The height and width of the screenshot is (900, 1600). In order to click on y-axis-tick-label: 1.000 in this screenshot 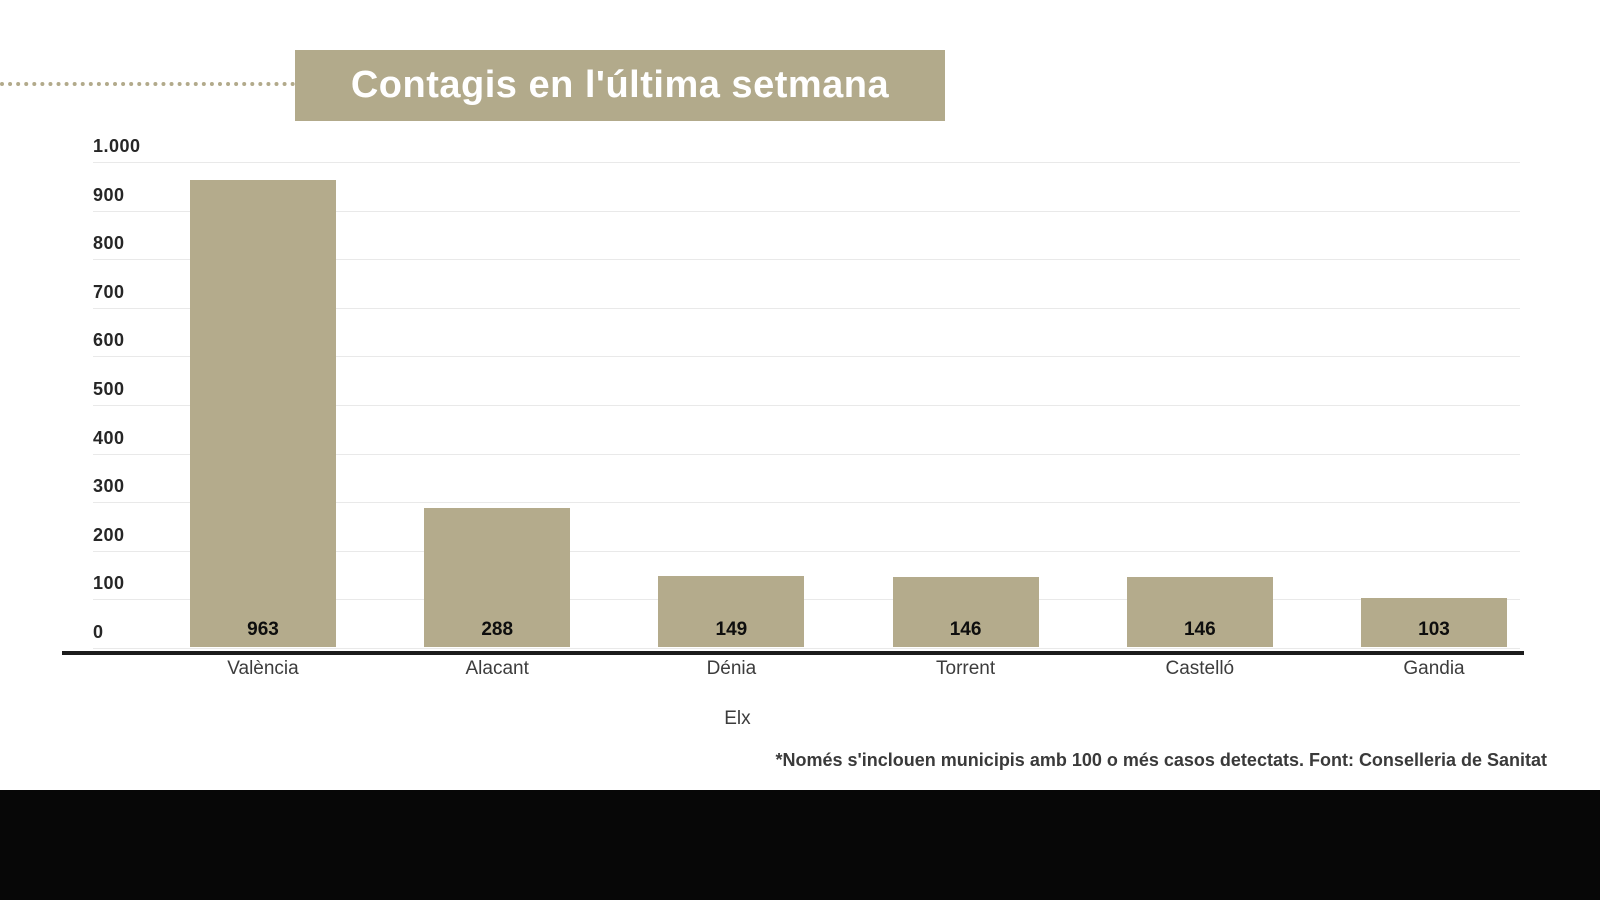, I will do `click(117, 146)`.